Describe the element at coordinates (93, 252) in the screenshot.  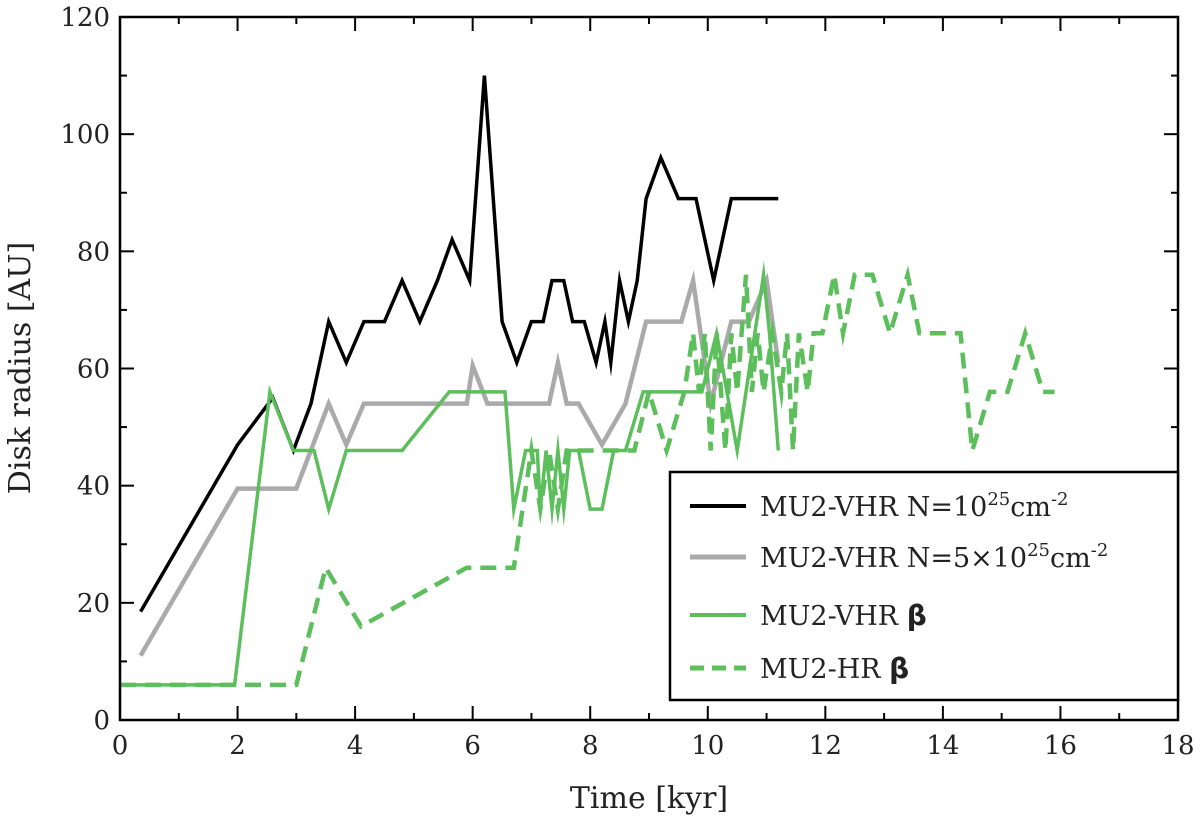
I see `y-tick-label: 80` at that location.